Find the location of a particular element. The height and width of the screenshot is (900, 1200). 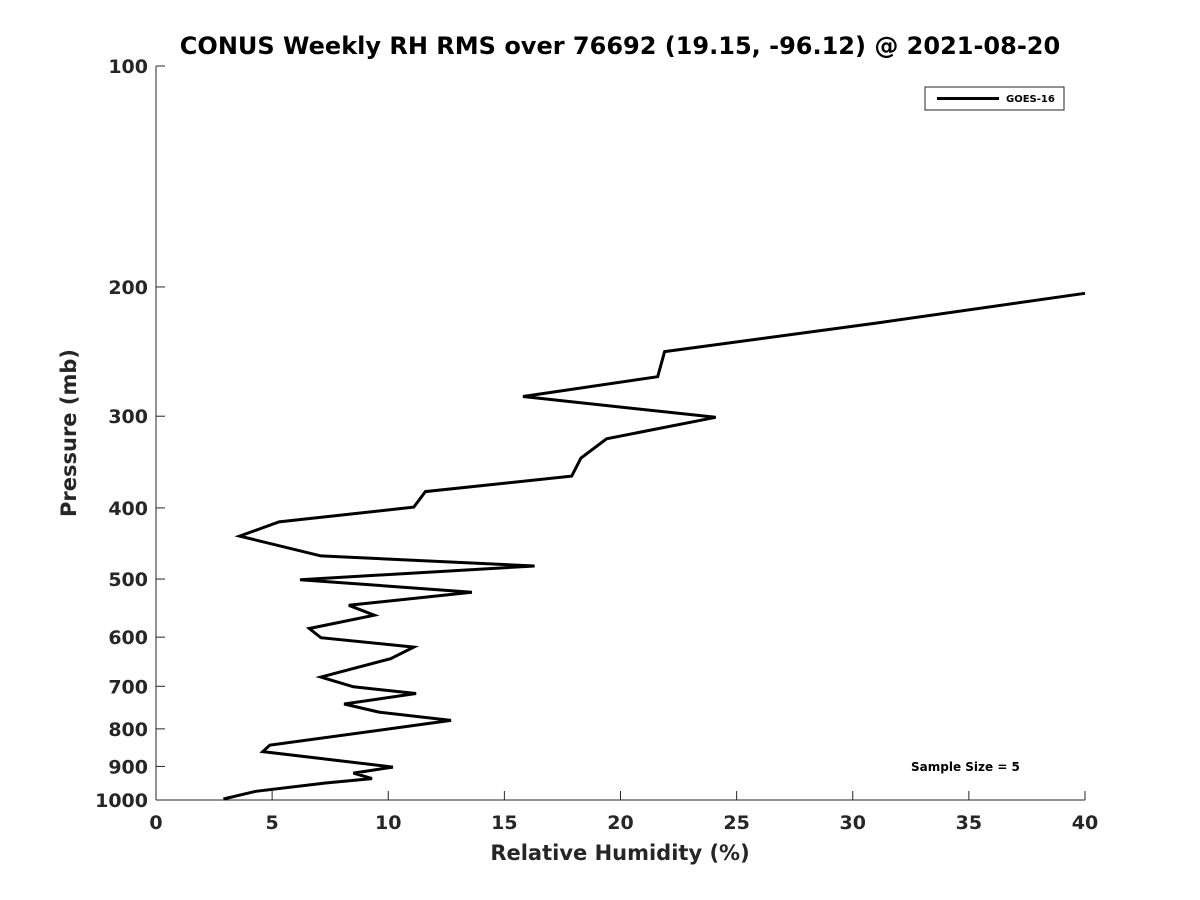

y-tick-label: 700 is located at coordinates (128, 687).